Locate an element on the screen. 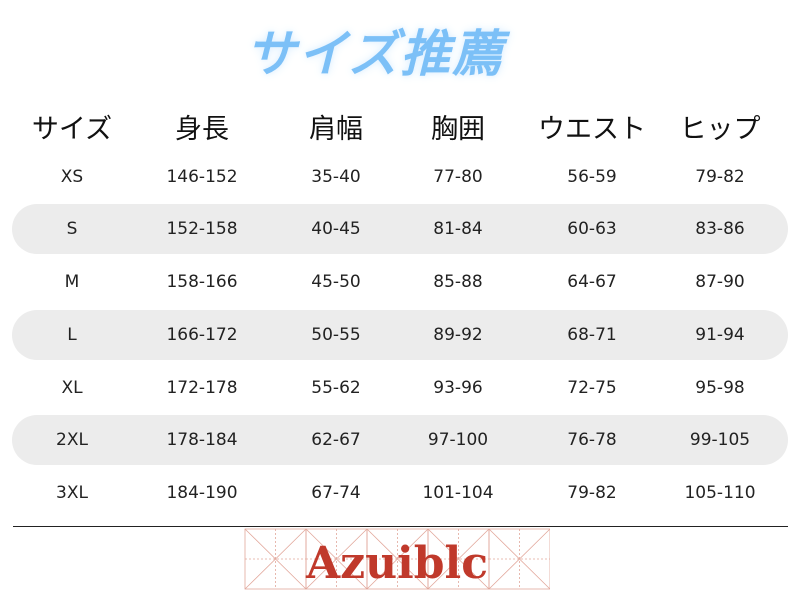  table-cell: 97-100 is located at coordinates (458, 440).